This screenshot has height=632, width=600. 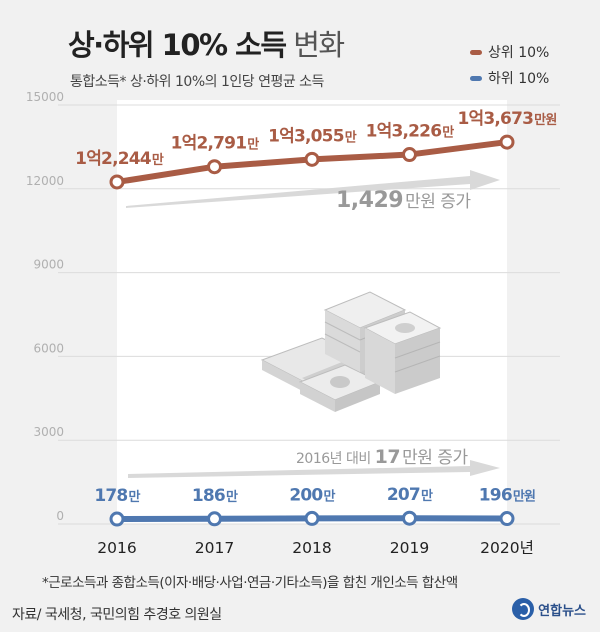 I want to click on money-stack-icon, so click(x=351, y=351).